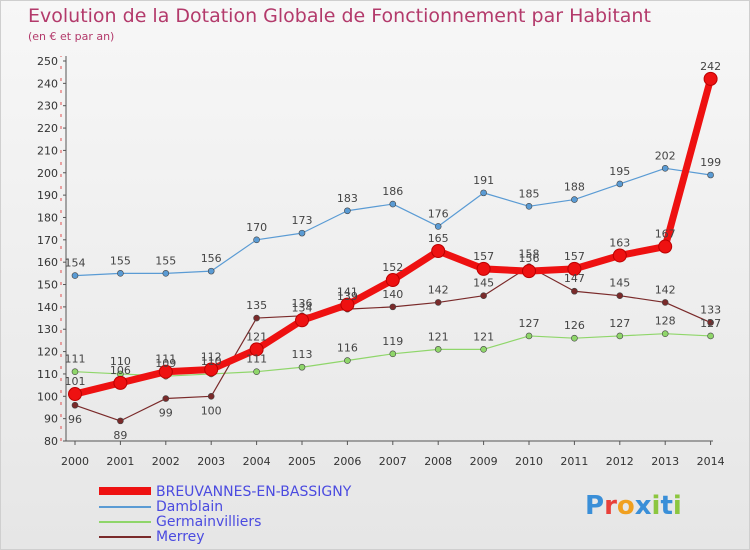 The height and width of the screenshot is (550, 750). Describe the element at coordinates (51, 441) in the screenshot. I see `y-tick-label: 80` at that location.